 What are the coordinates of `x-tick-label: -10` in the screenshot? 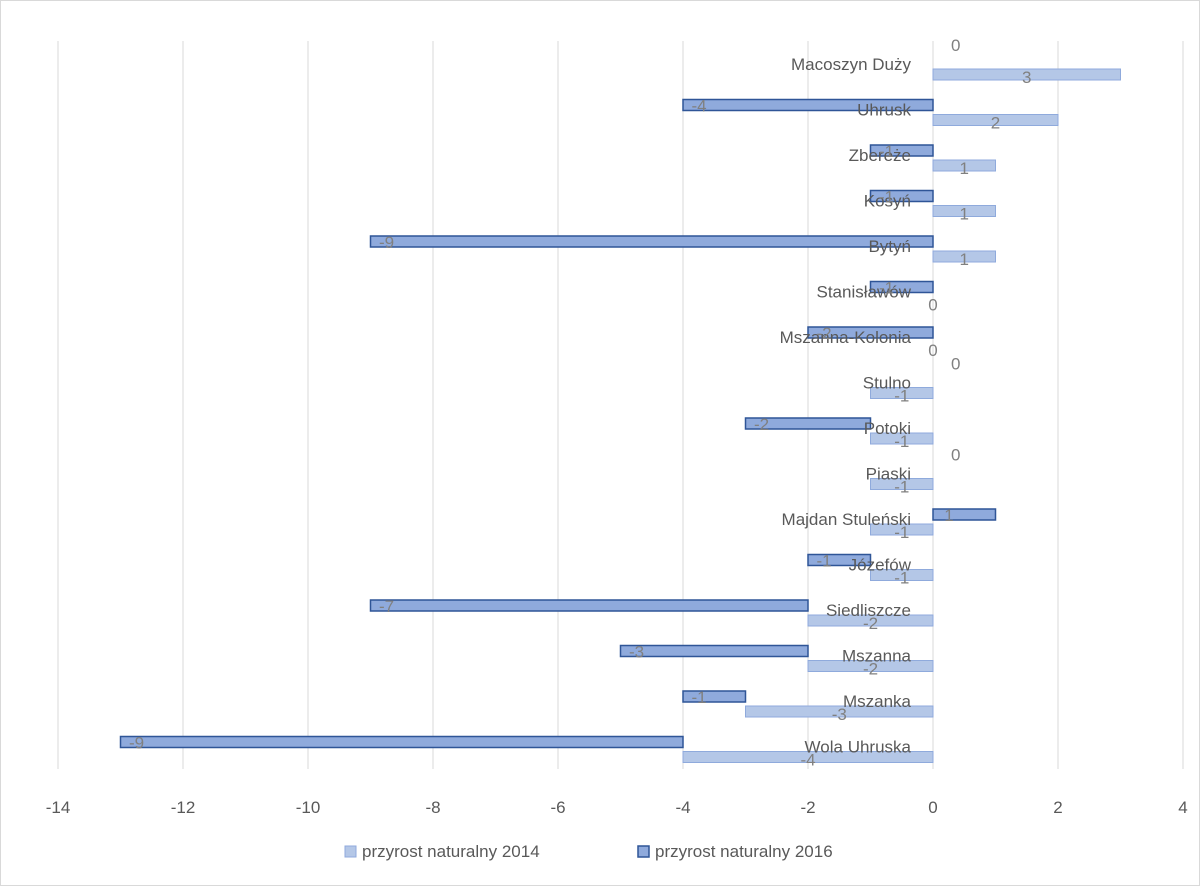 It's located at (308, 807).